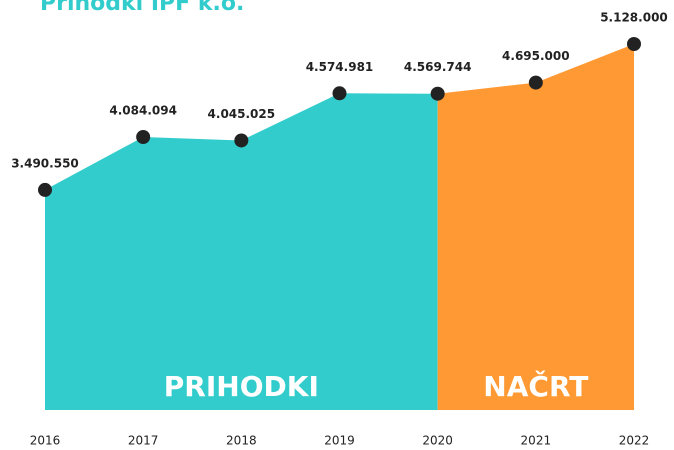 The width and height of the screenshot is (674, 450). What do you see at coordinates (634, 441) in the screenshot?
I see `x-tick-label: 2022` at bounding box center [634, 441].